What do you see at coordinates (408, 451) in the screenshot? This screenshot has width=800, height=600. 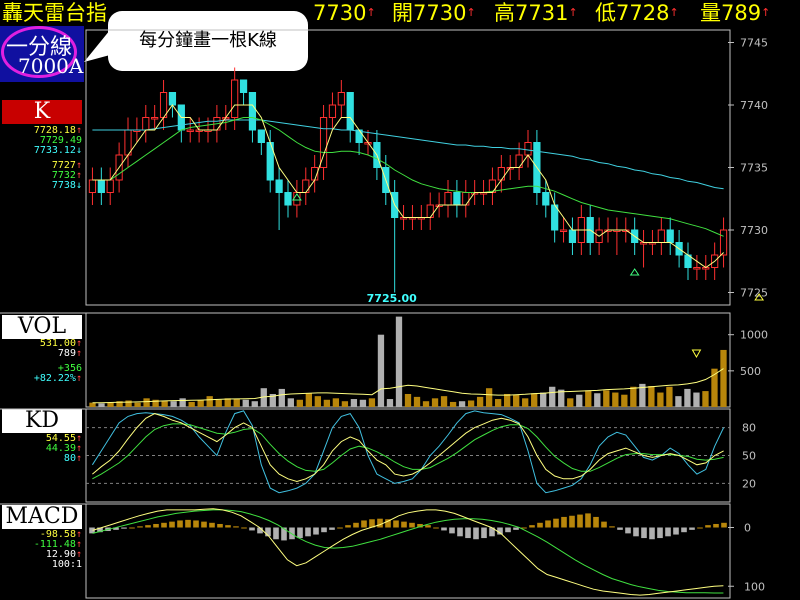 I see `kd-d-line` at bounding box center [408, 451].